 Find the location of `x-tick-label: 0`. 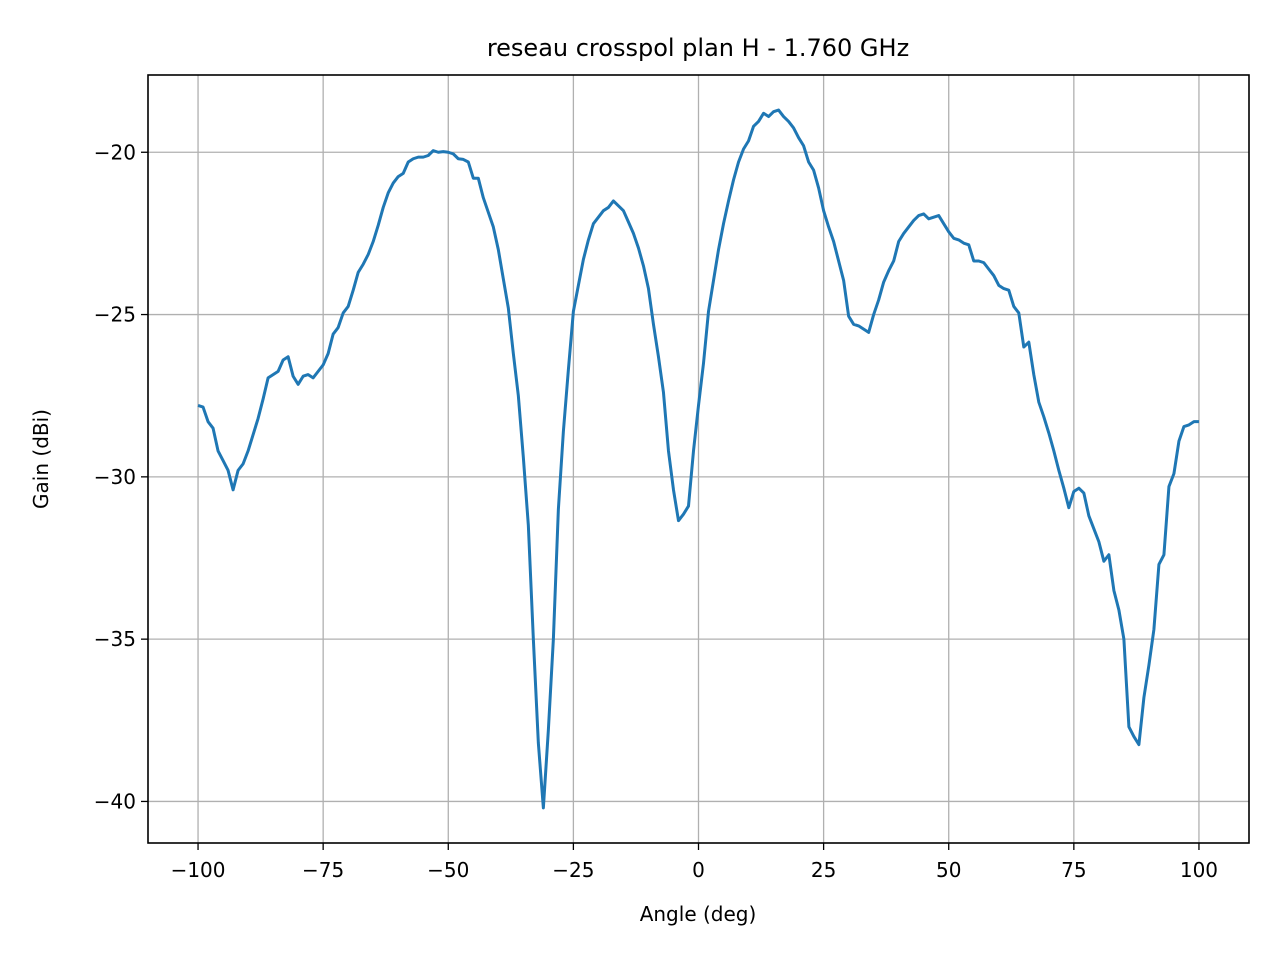

x-tick-label: 0 is located at coordinates (698, 870).